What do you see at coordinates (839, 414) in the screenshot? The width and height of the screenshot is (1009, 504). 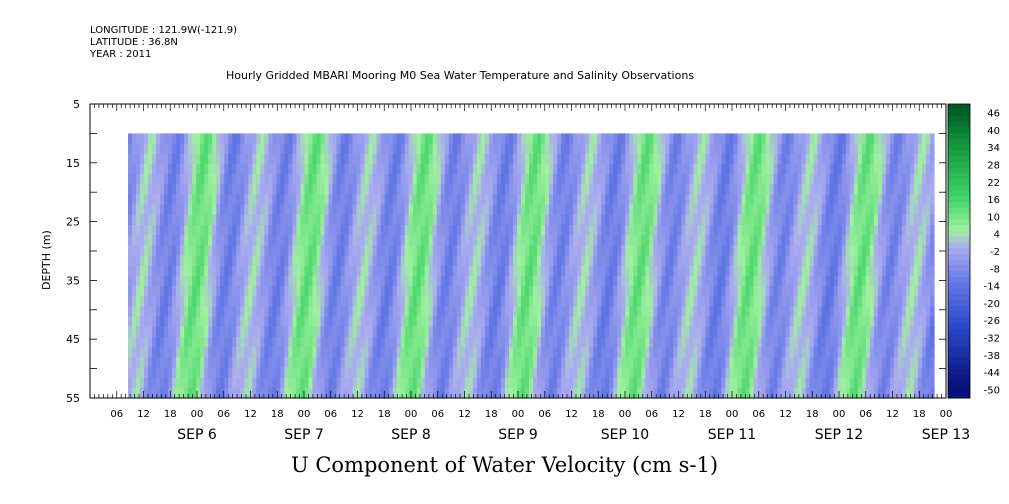 I see `x-tick-label-27: 00` at bounding box center [839, 414].